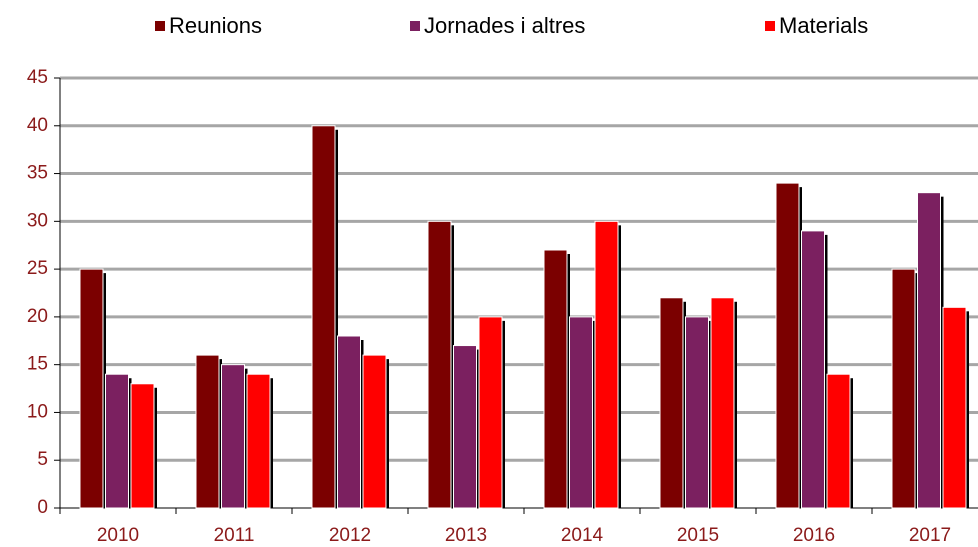 This screenshot has width=978, height=547. What do you see at coordinates (37, 125) in the screenshot?
I see `y-tick-label: 40` at bounding box center [37, 125].